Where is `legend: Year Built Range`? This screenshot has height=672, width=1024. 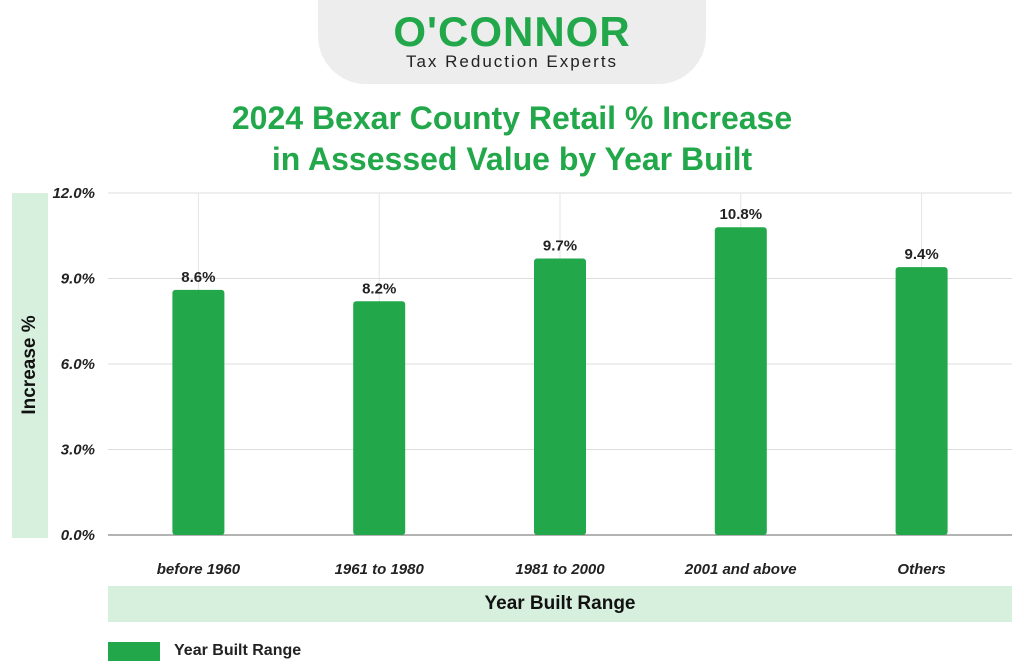
legend: Year Built Range is located at coordinates (204, 651).